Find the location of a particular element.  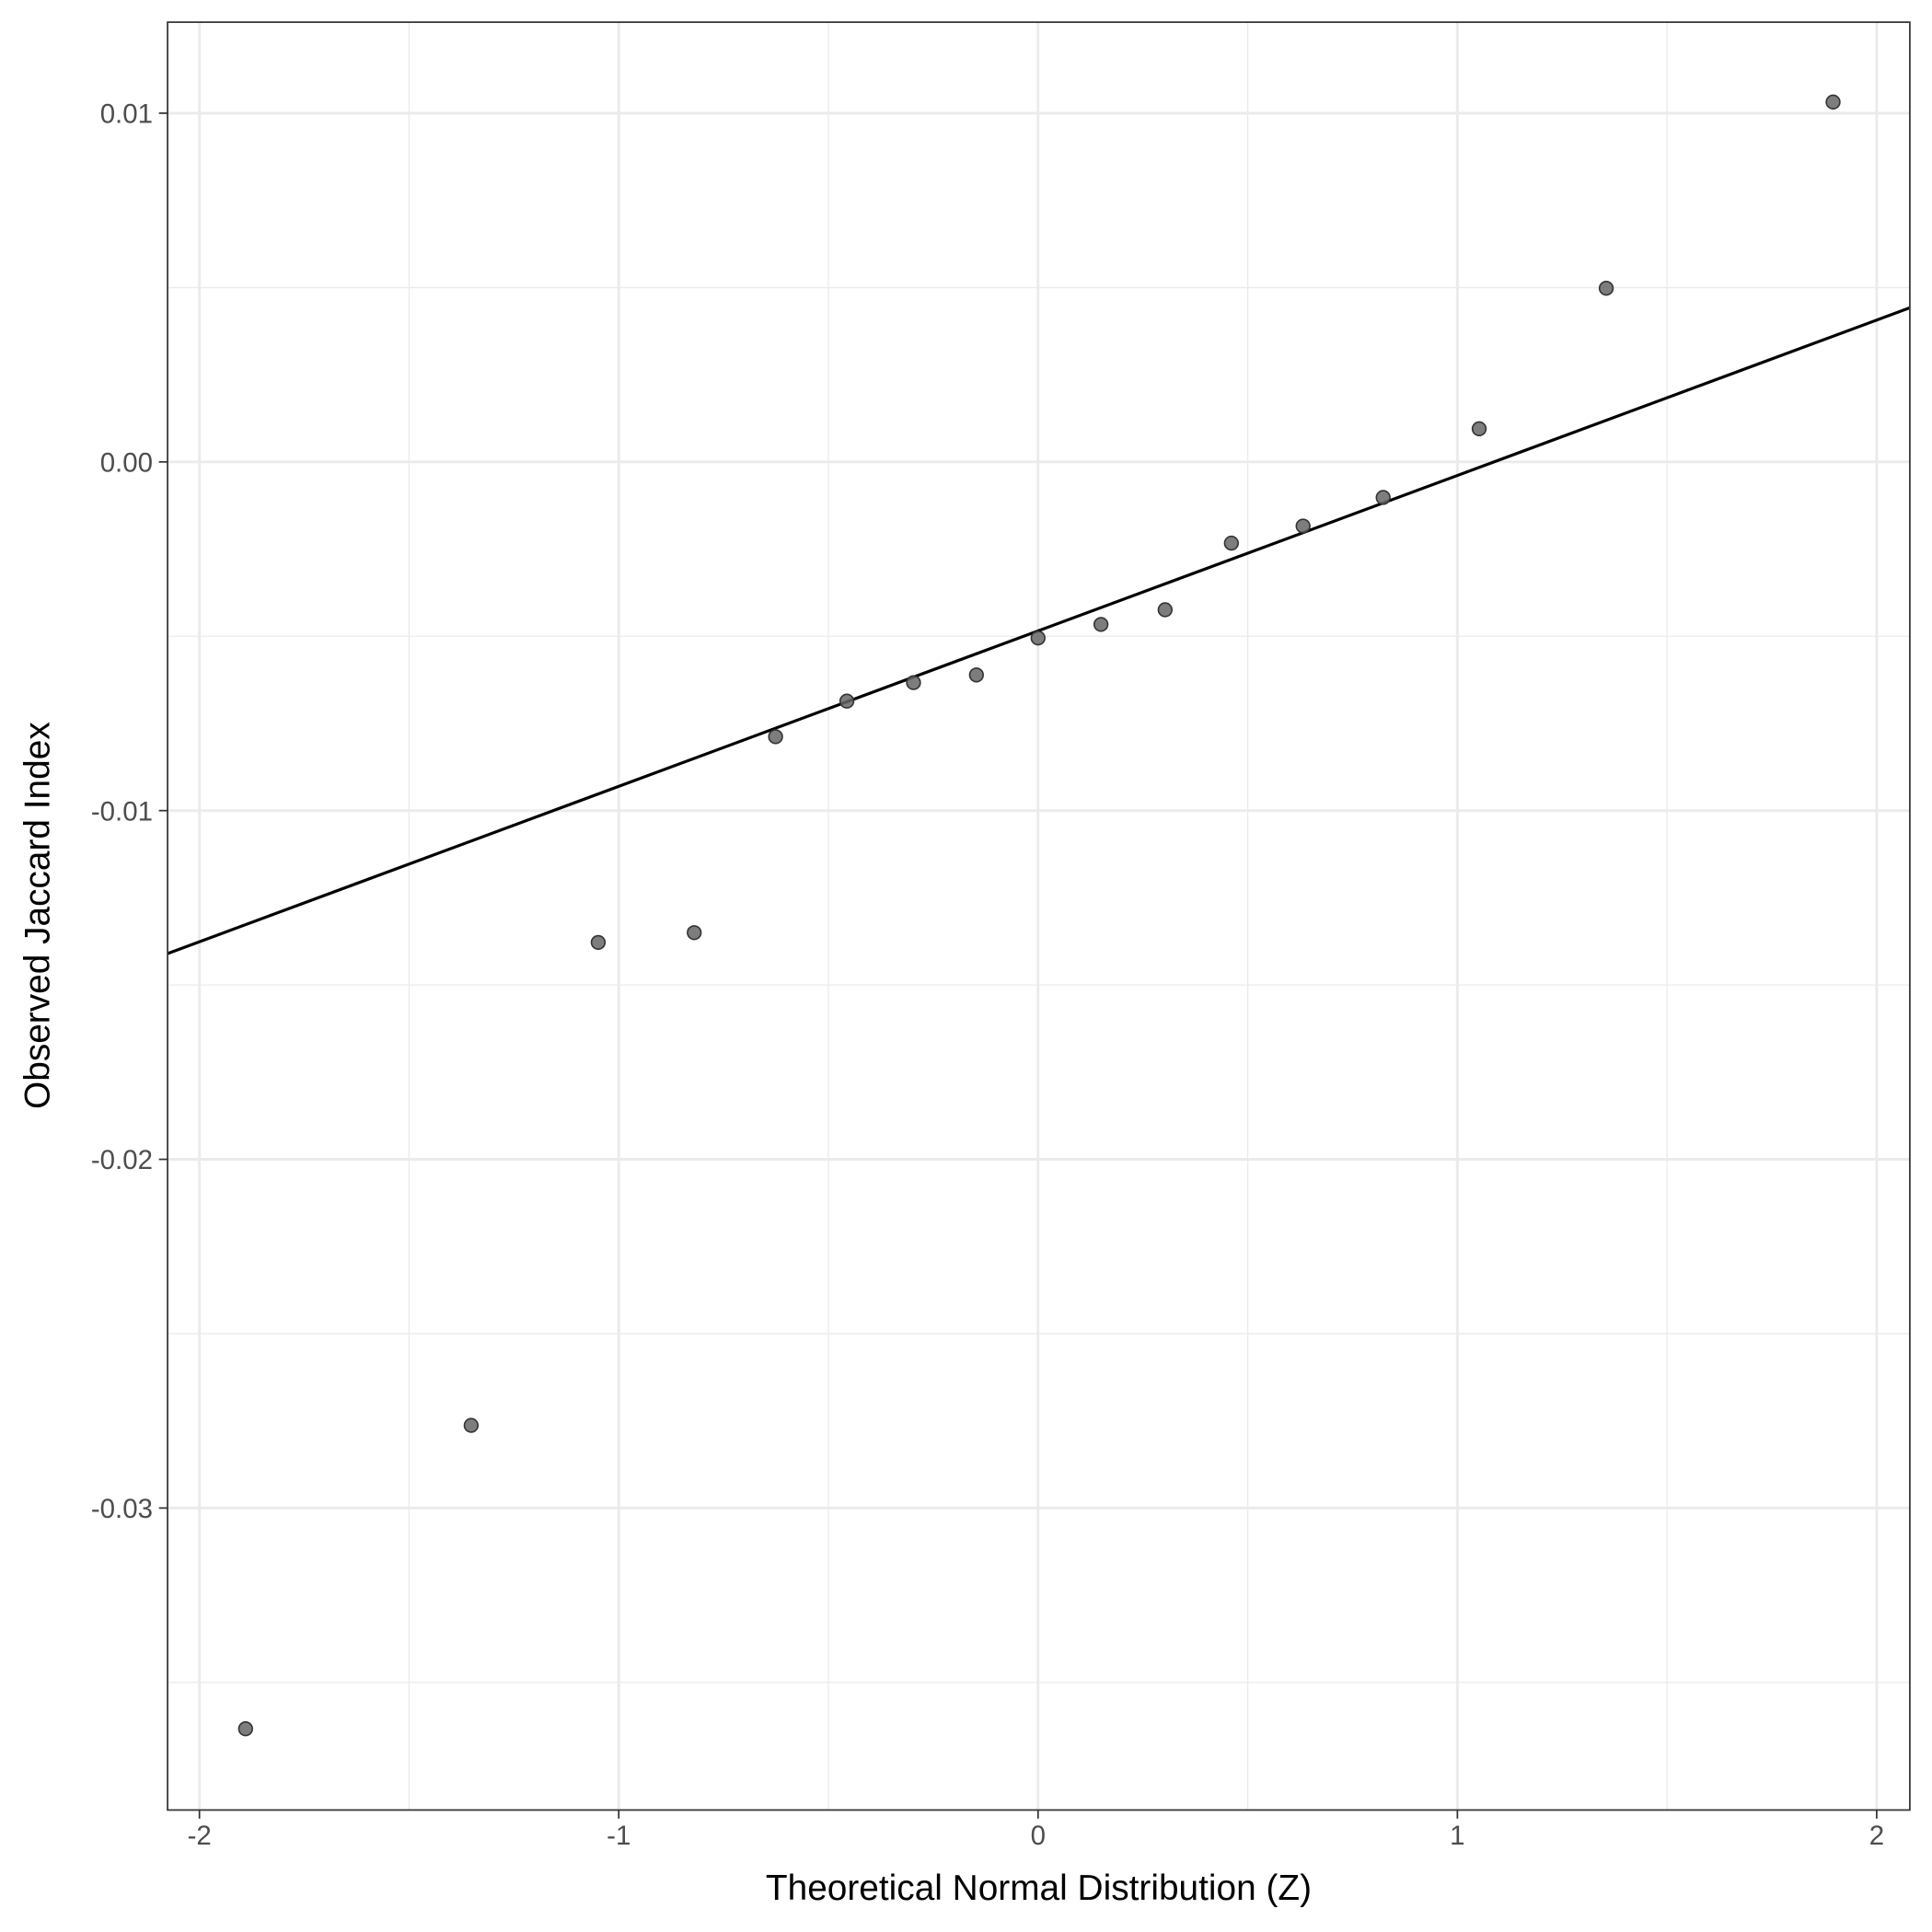

y-tick-label: -0.01 is located at coordinates (122, 811).